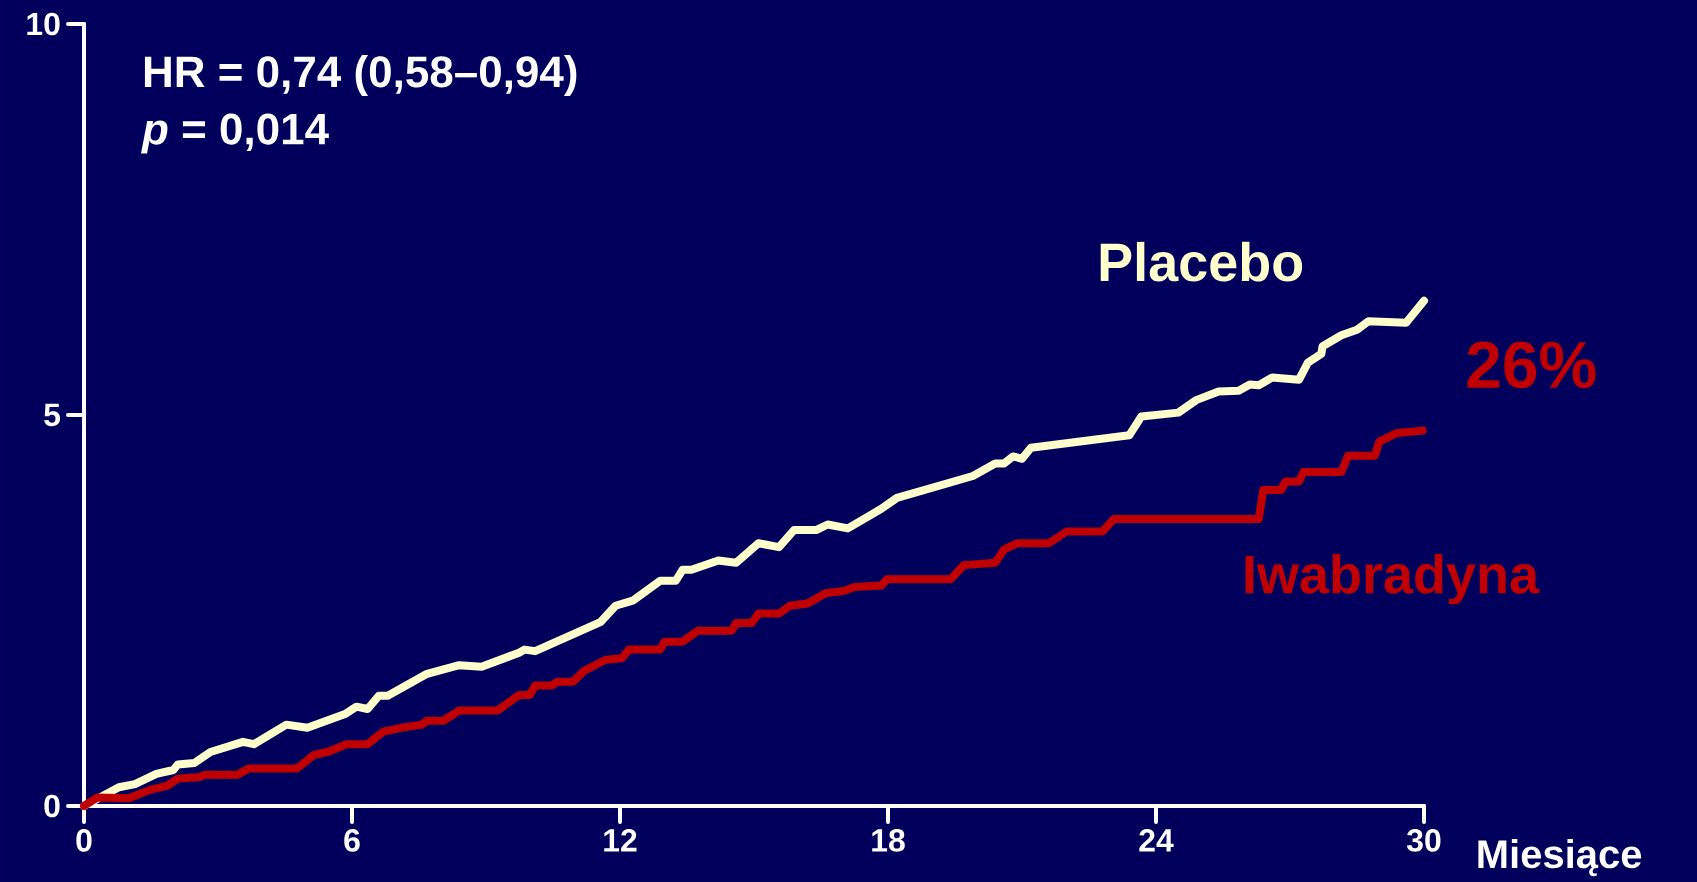  I want to click on x-tick-label: 18, so click(888, 840).